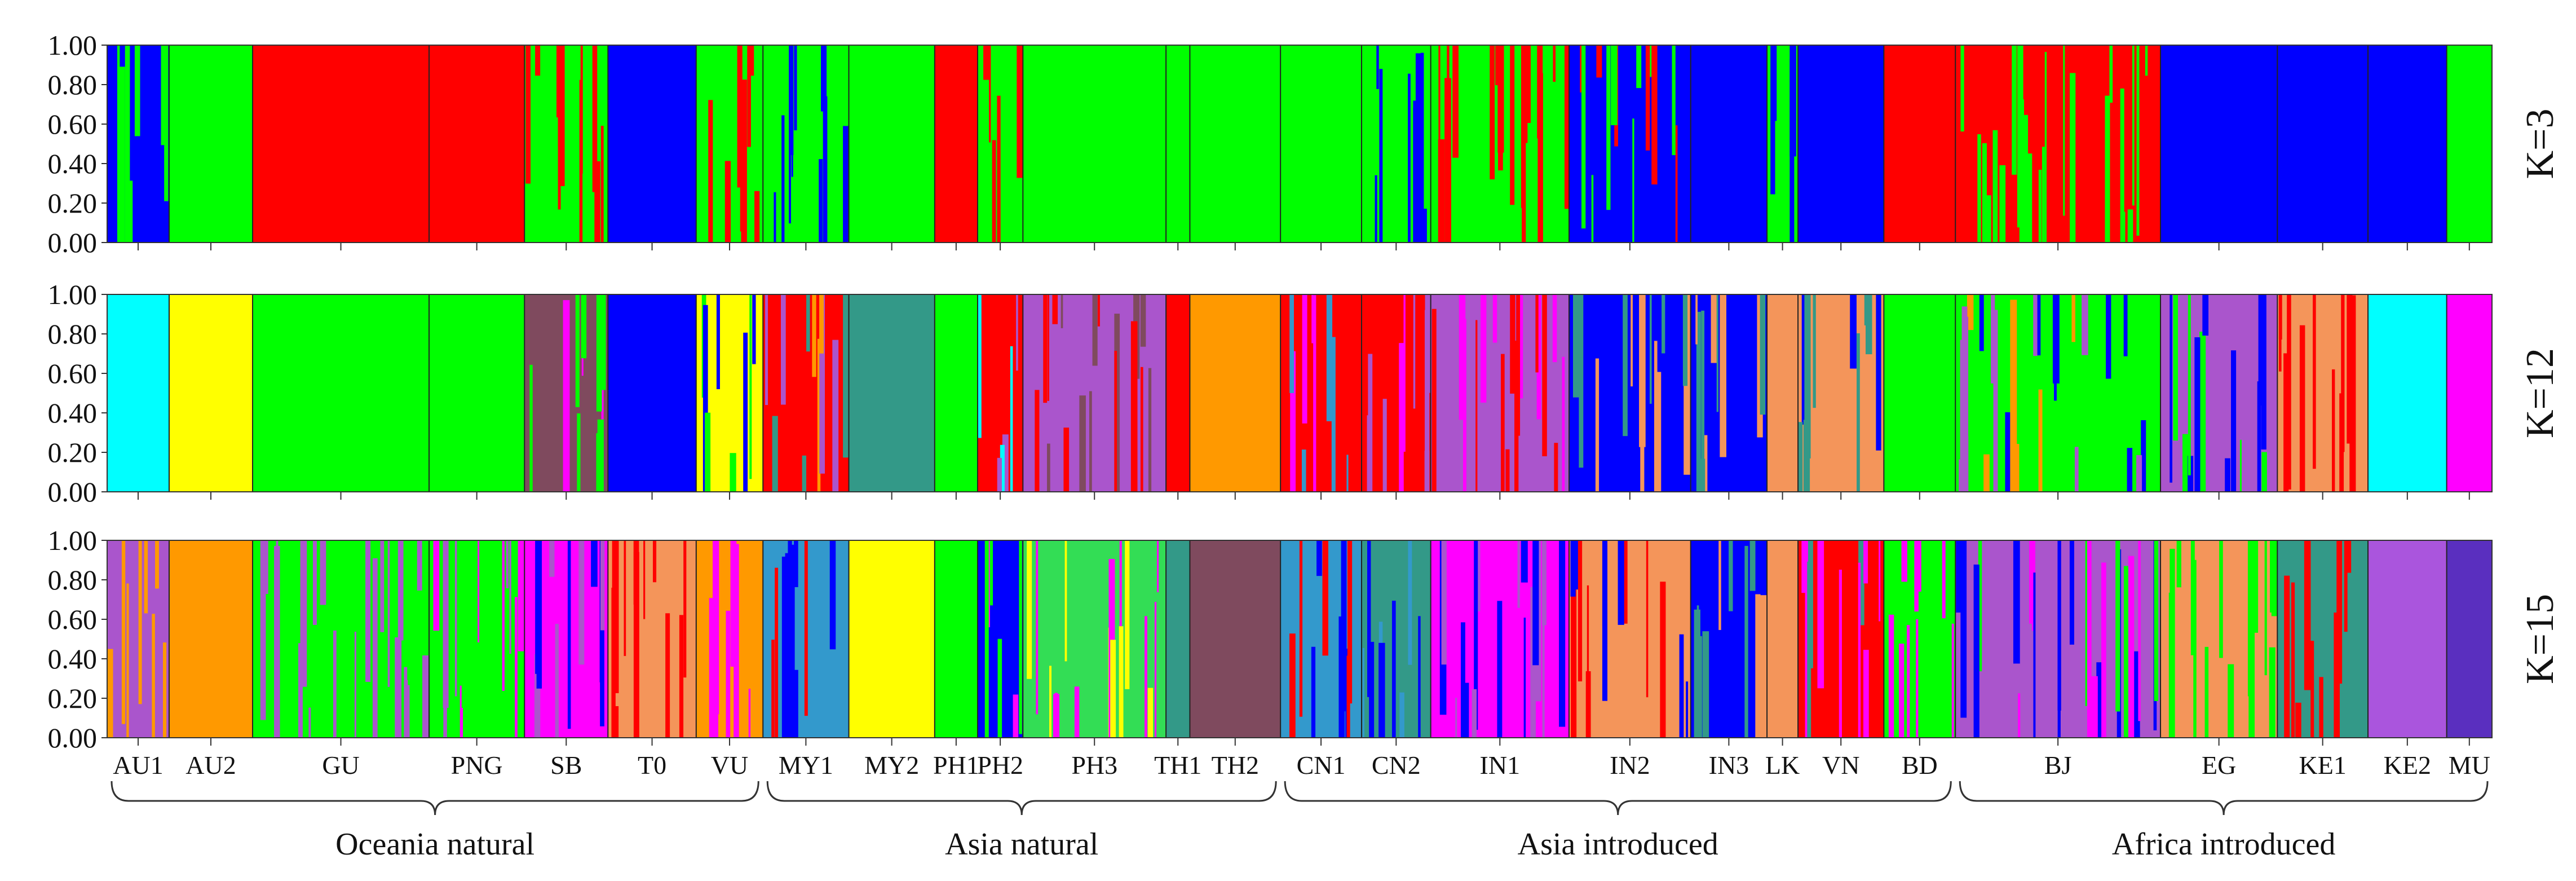 This screenshot has width=2576, height=881. Describe the element at coordinates (566, 765) in the screenshot. I see `population-label-sb: SB` at that location.